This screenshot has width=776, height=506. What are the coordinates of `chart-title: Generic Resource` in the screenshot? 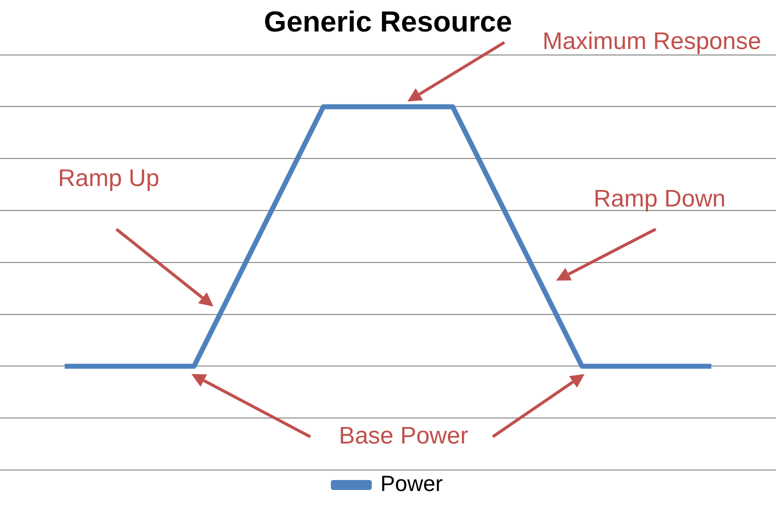 It's located at (388, 22).